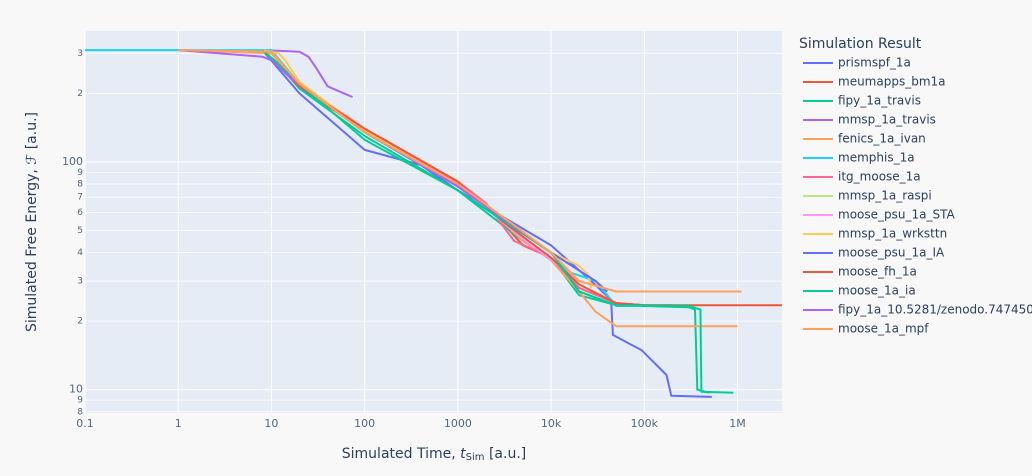 This screenshot has width=1032, height=476. What do you see at coordinates (645, 423) in the screenshot?
I see `x-tick-label: 100k` at bounding box center [645, 423].